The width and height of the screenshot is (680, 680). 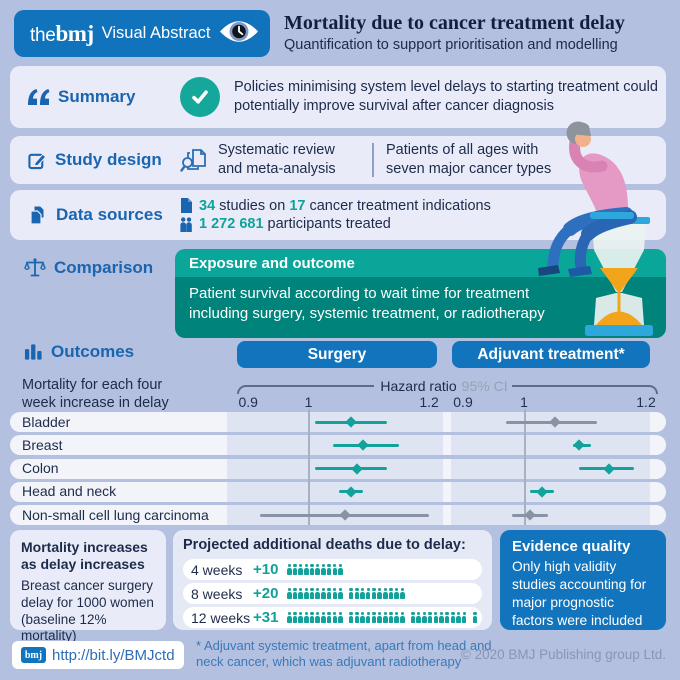 I want to click on copyright-text: © 2020 BMJ Publishing group Ltd., so click(x=563, y=654).